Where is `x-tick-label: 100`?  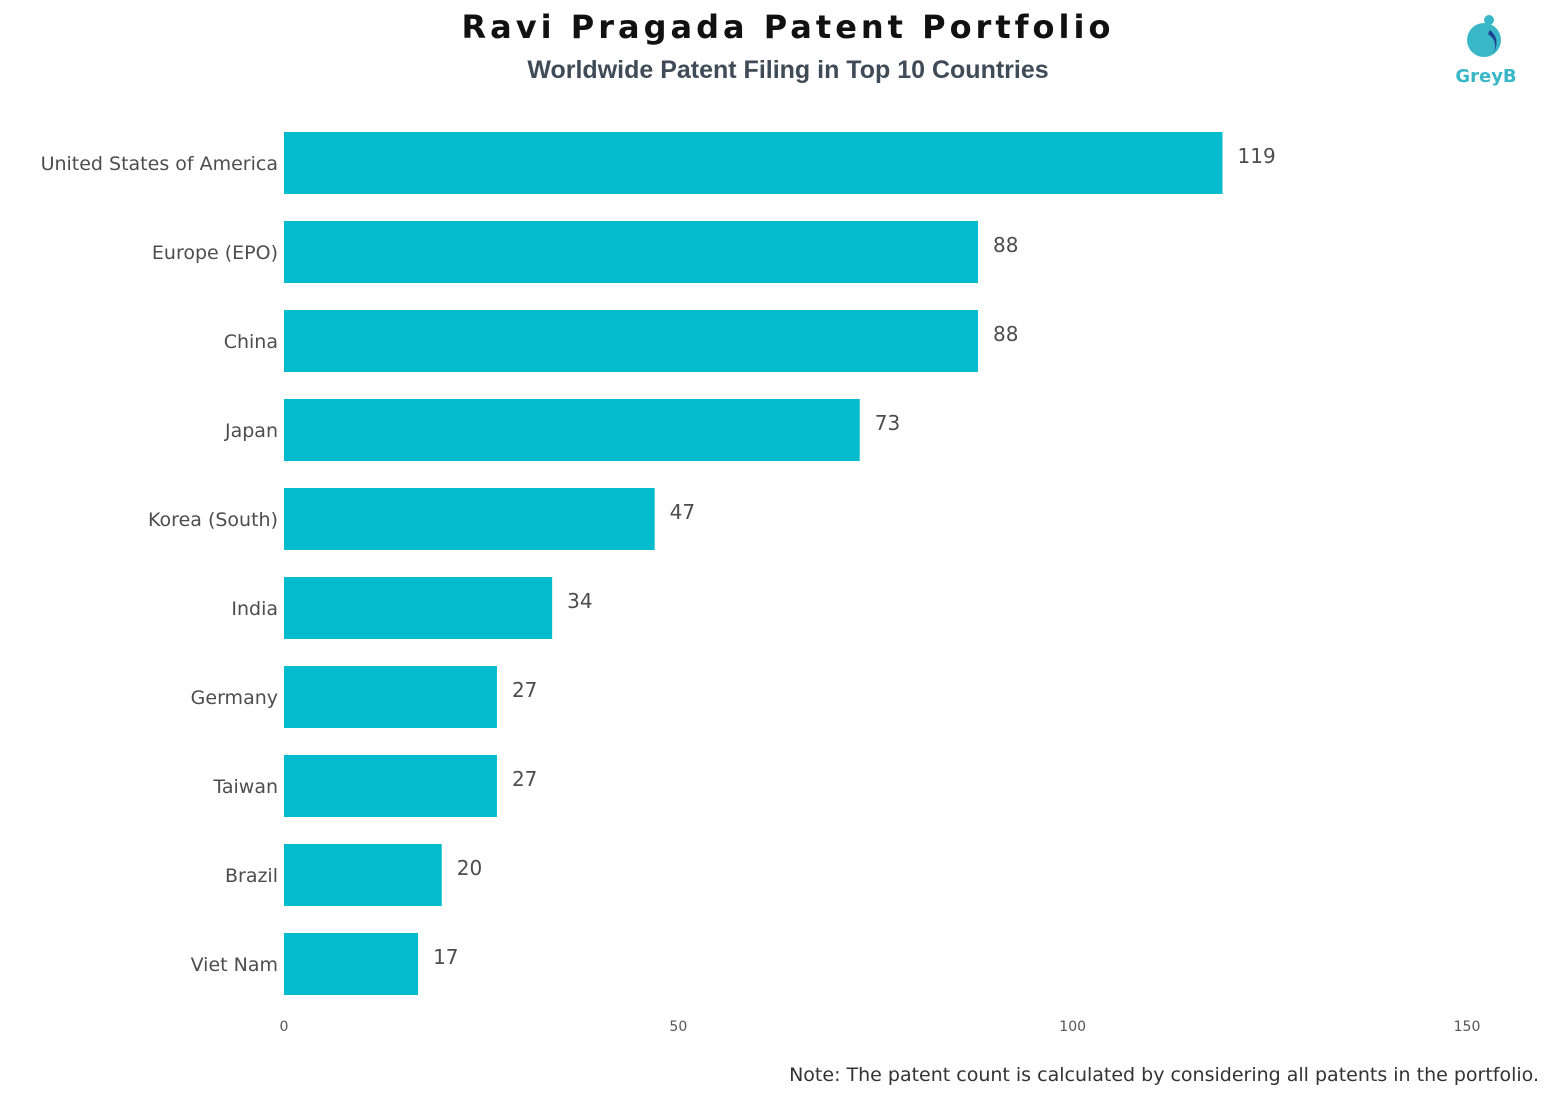
x-tick-label: 100 is located at coordinates (1072, 1027).